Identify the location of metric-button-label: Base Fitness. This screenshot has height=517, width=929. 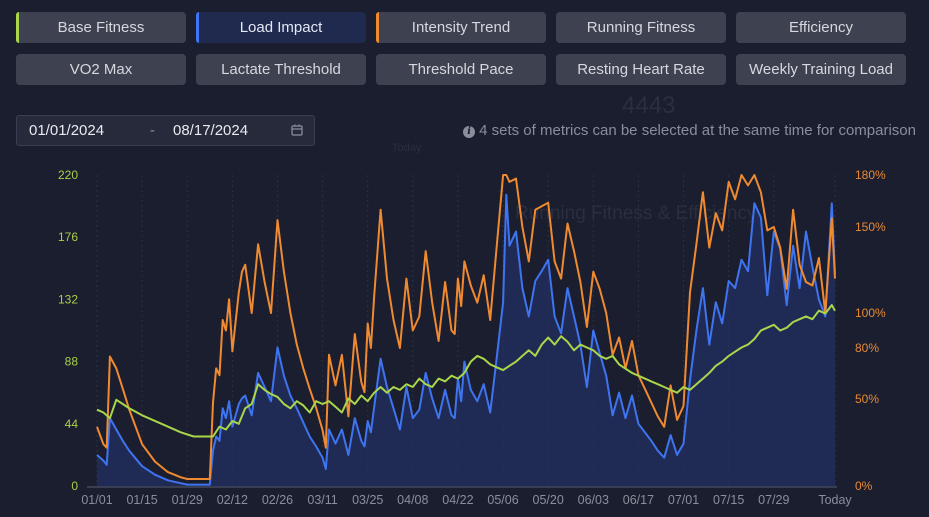
(101, 27).